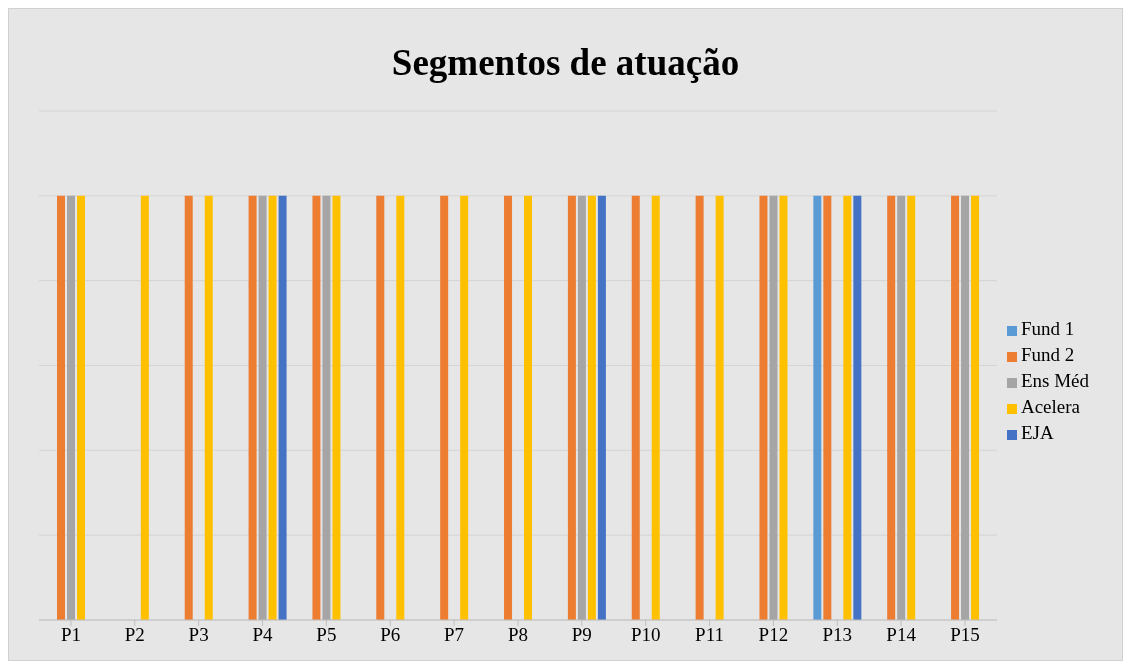 The image size is (1131, 669). What do you see at coordinates (773, 635) in the screenshot?
I see `x-tick-label: P12` at bounding box center [773, 635].